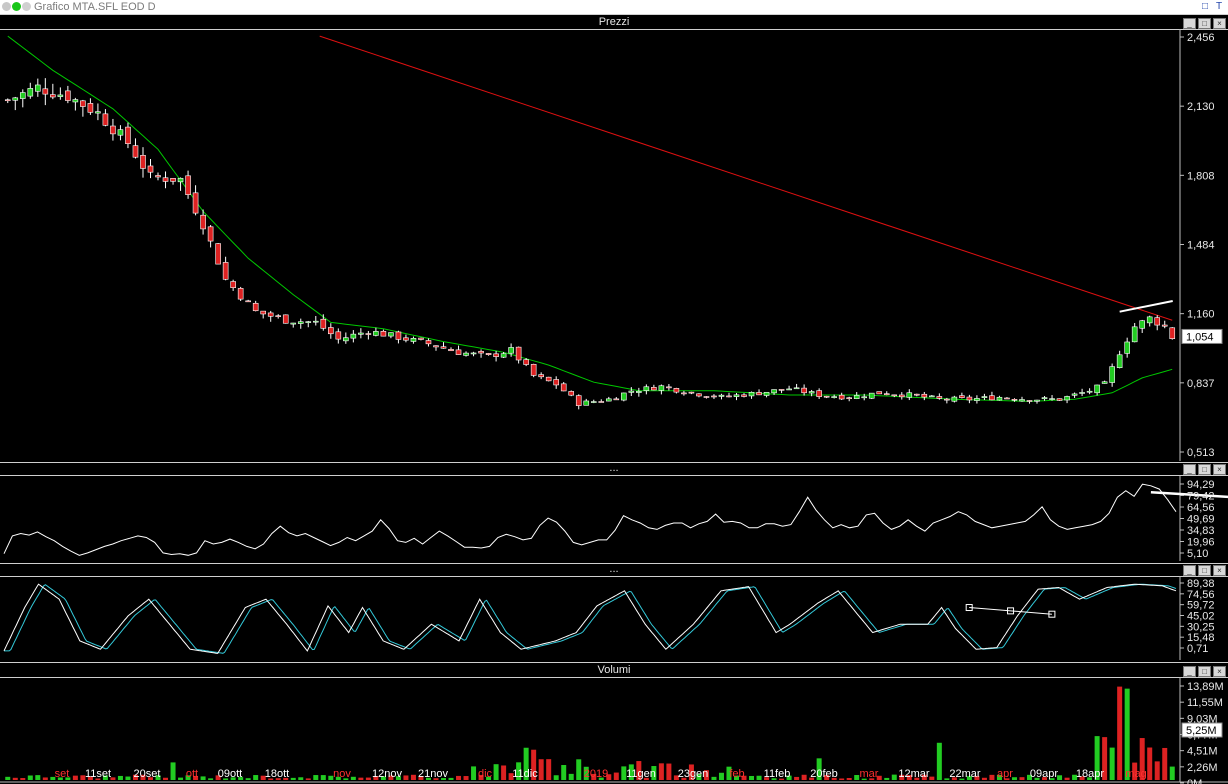 The image size is (1228, 784). I want to click on last-price-label: 1,054, so click(1200, 337).